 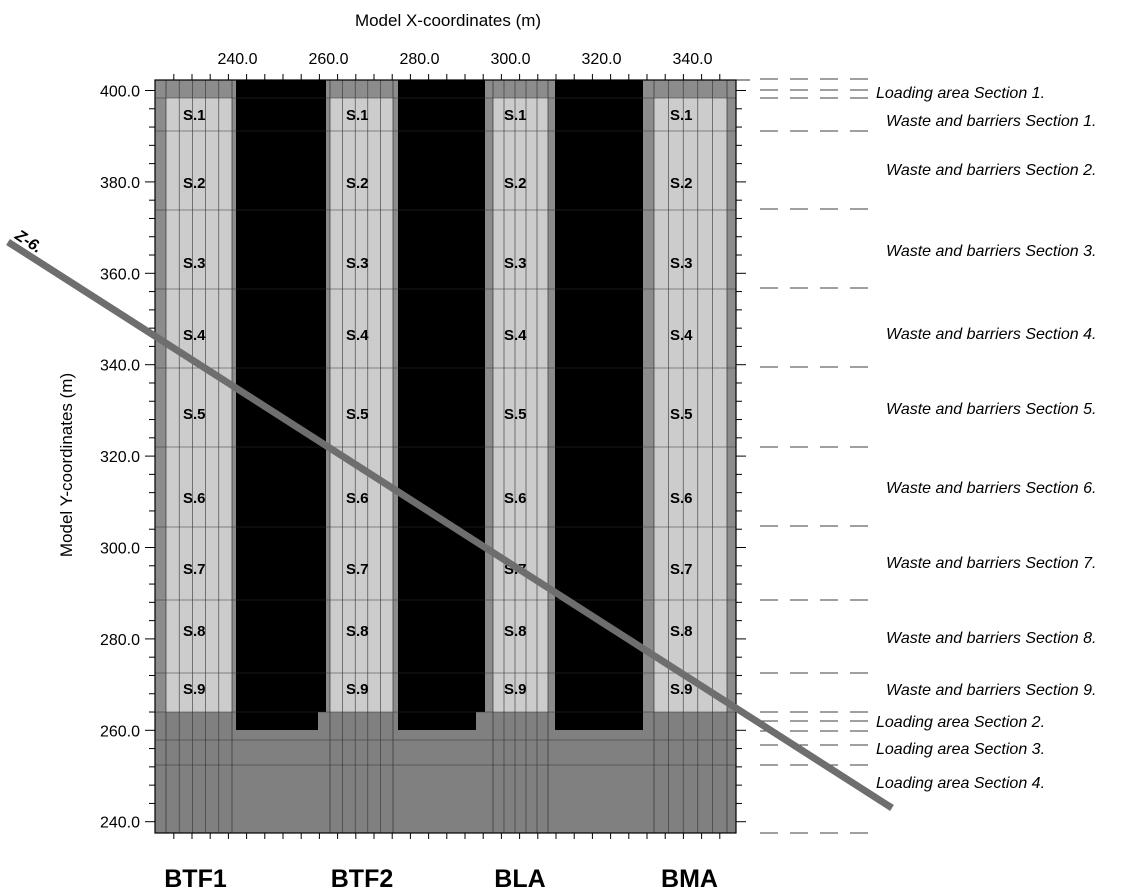 I want to click on section-label-btf2-3: S.3, so click(x=357, y=263).